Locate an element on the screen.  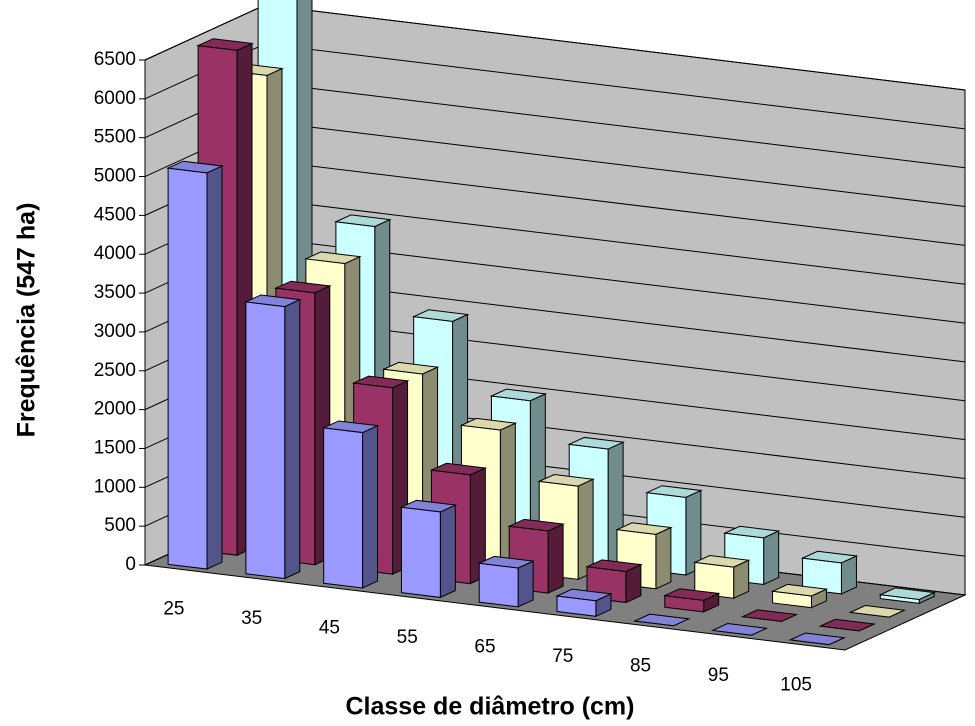
y-axis-title: Frequência (547 ha) is located at coordinates (27, 320).